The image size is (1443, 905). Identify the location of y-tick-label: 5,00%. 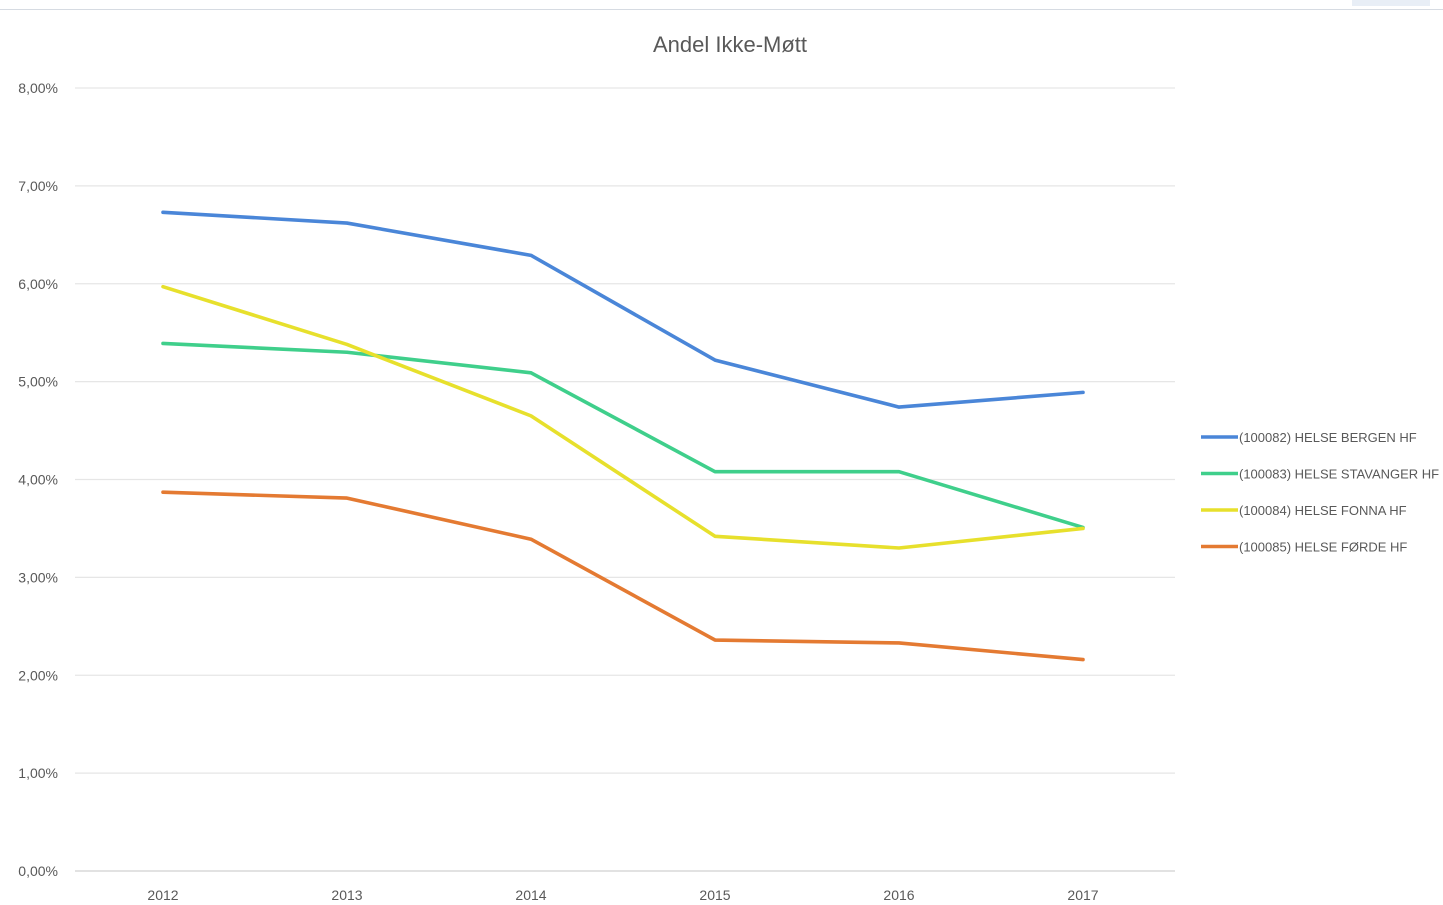
(38, 382).